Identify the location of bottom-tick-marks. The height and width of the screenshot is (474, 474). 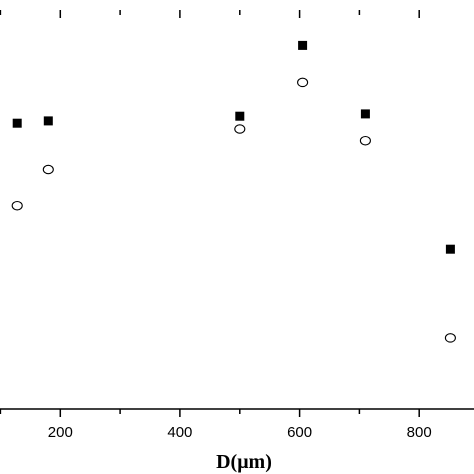
(210, 413).